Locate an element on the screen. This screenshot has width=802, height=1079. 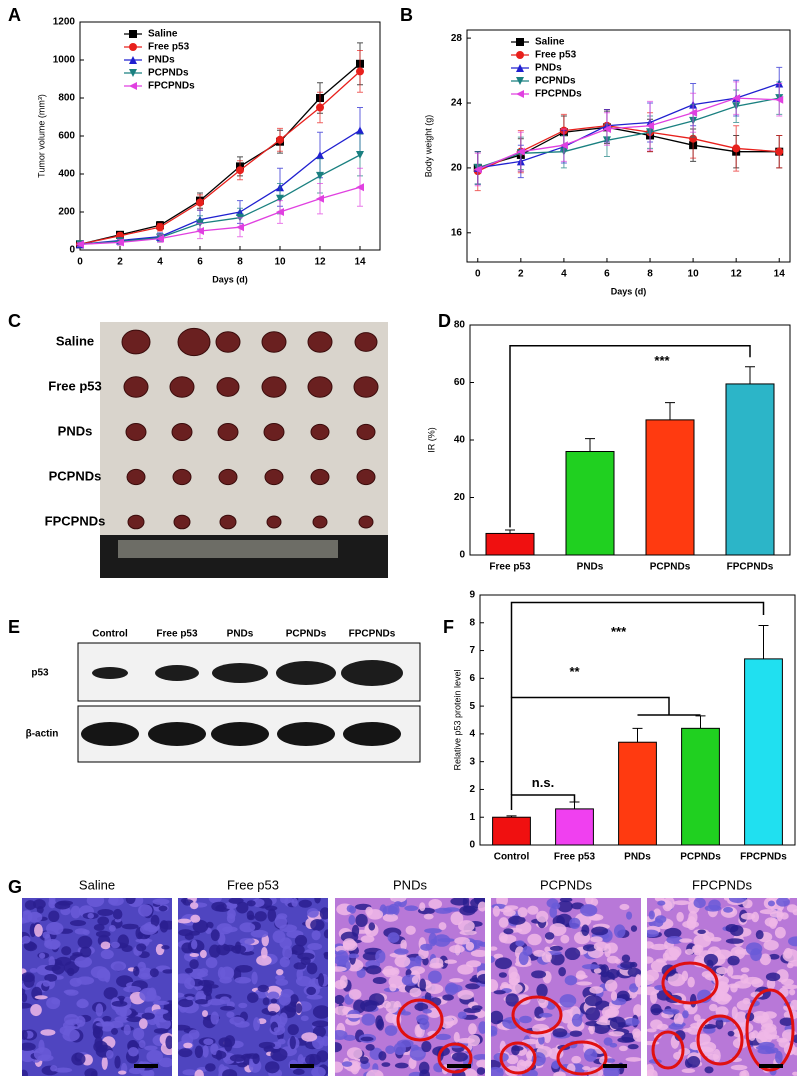
highlight-circle is located at coordinates (690, 983).